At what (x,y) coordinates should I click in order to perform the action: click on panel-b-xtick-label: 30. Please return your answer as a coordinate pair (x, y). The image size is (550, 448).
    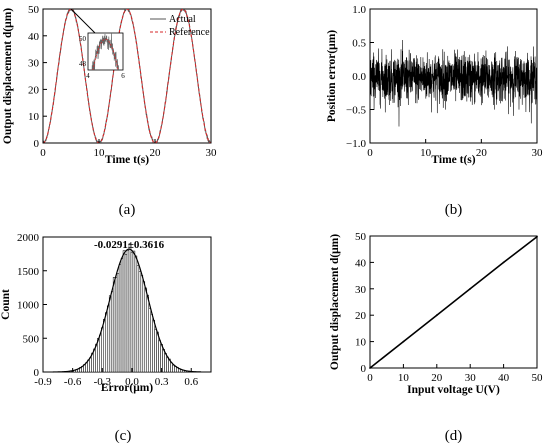
    Looking at the image, I should click on (538, 153).